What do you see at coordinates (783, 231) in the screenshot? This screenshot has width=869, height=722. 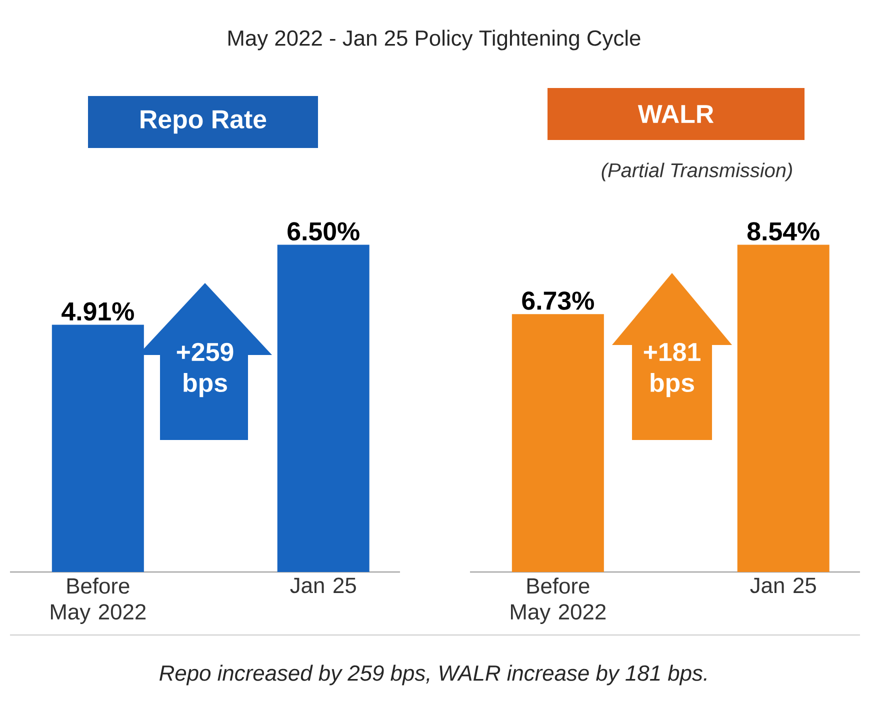 I see `data-label: 8.54%` at bounding box center [783, 231].